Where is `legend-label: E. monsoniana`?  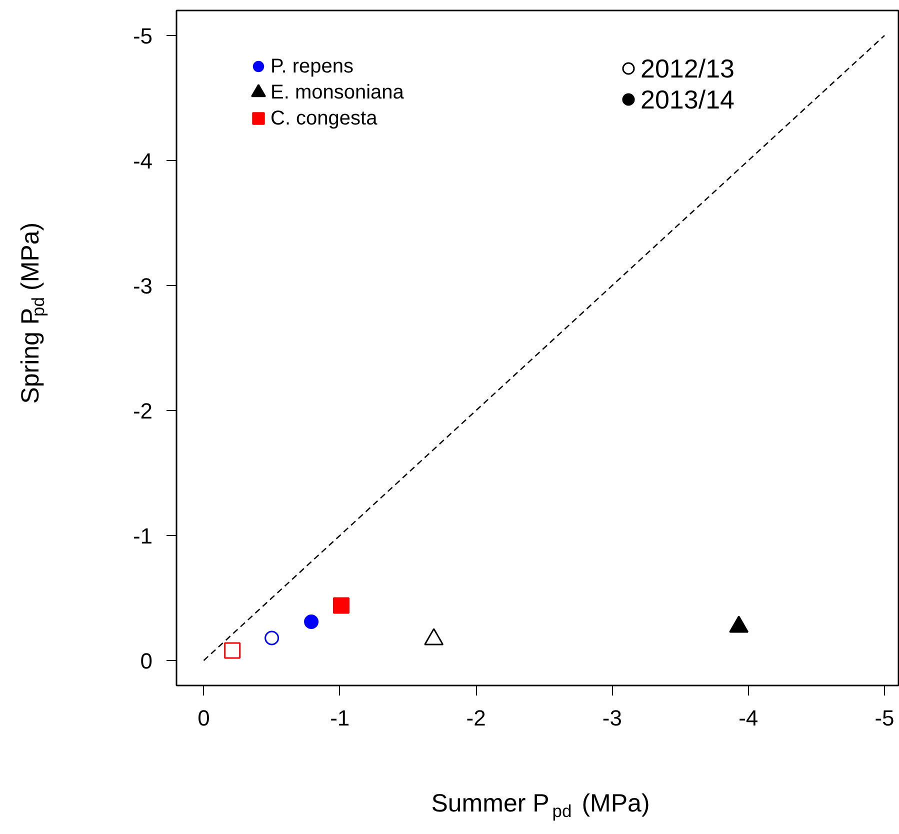
legend-label: E. monsoniana is located at coordinates (337, 93).